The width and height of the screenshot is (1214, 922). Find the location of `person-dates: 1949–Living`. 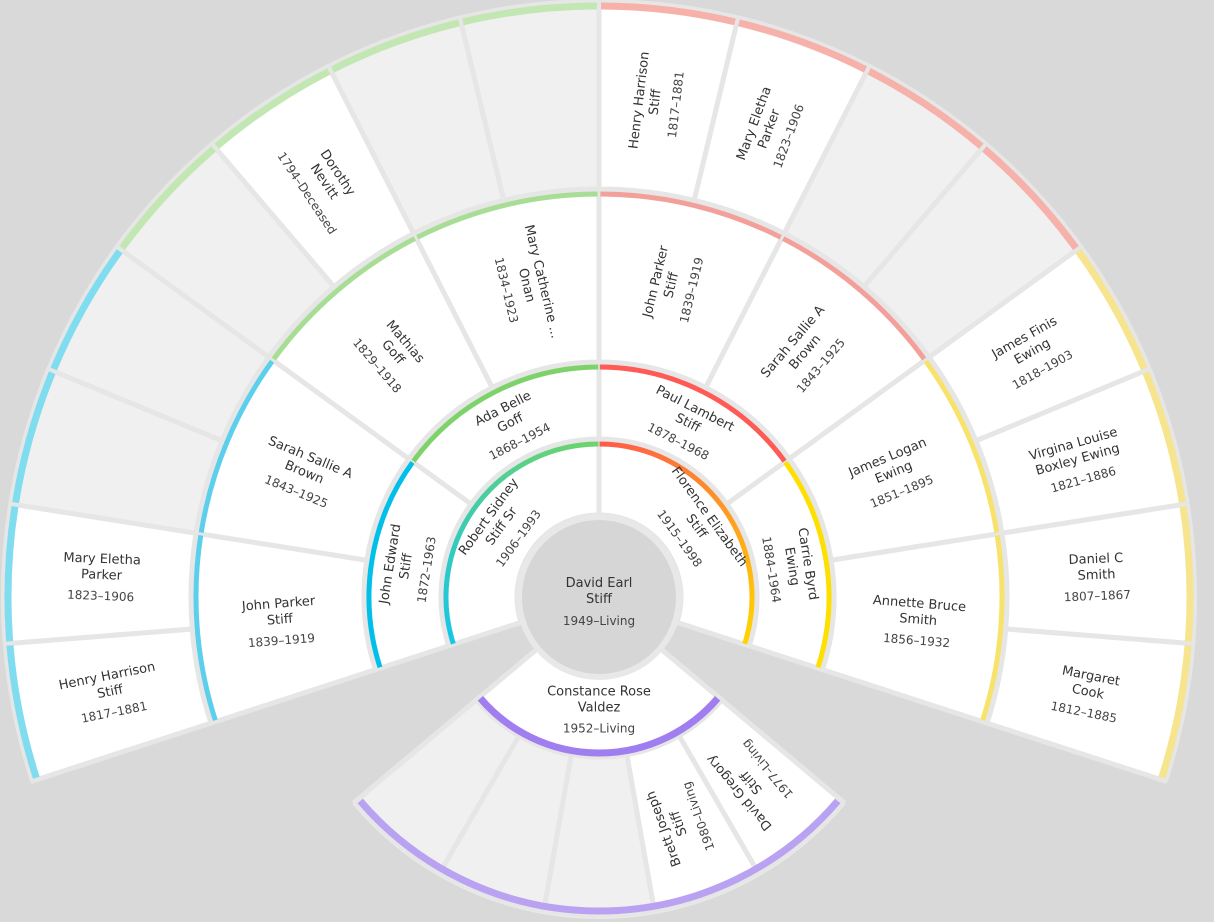

person-dates: 1949–Living is located at coordinates (599, 621).